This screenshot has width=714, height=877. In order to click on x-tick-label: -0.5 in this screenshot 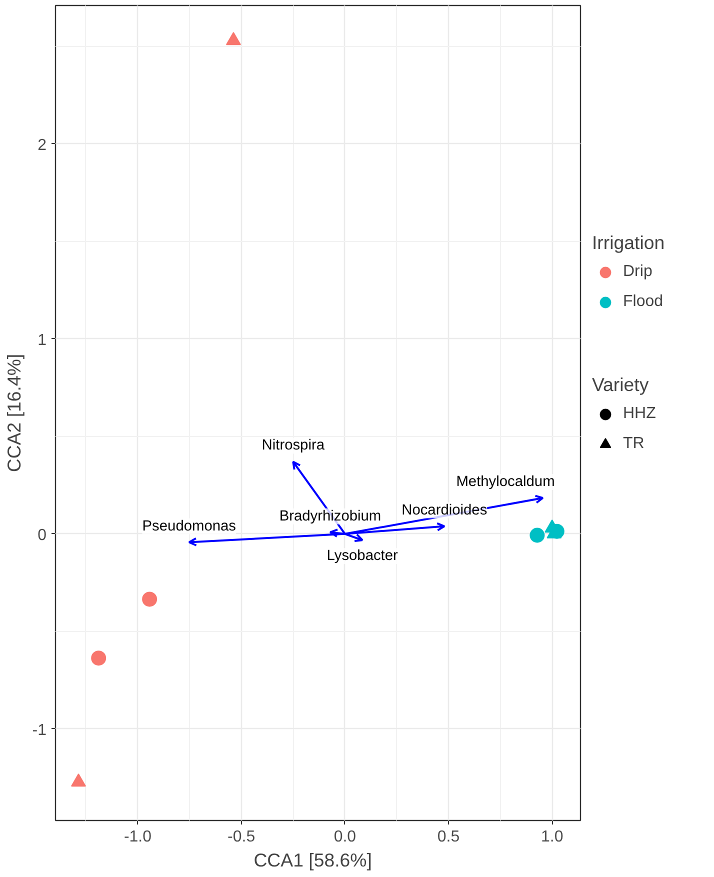, I will do `click(242, 837)`.